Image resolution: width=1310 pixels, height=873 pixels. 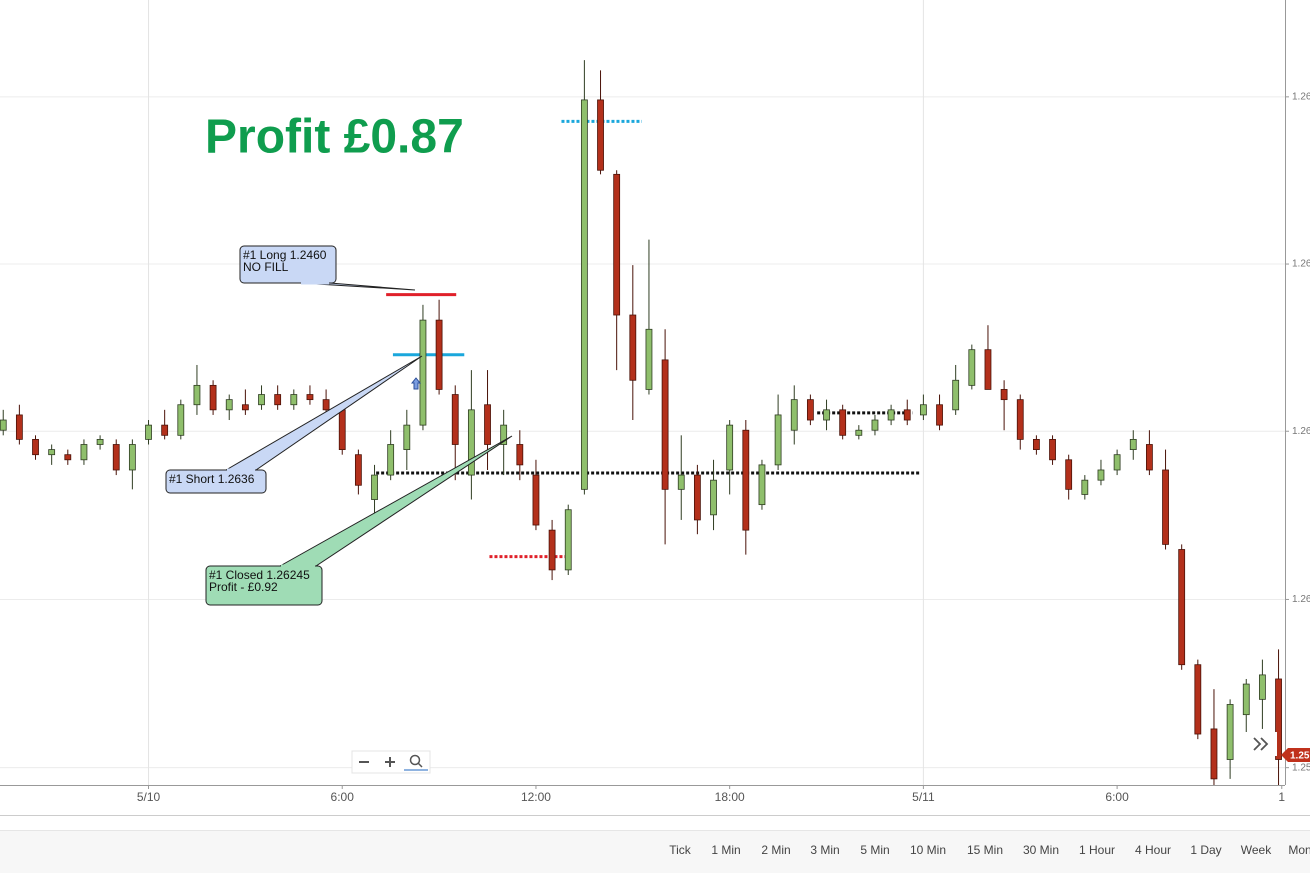 I want to click on timeframe-button: 5 Min, so click(x=874, y=850).